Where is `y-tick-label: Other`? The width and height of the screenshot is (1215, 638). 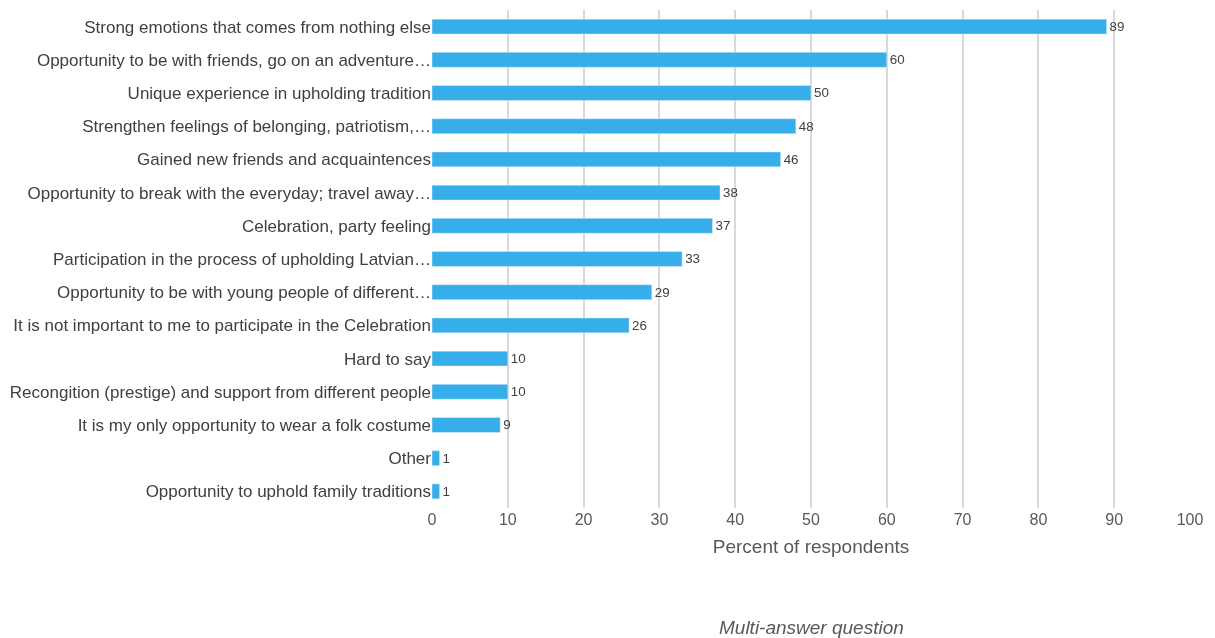
y-tick-label: Other is located at coordinates (410, 459).